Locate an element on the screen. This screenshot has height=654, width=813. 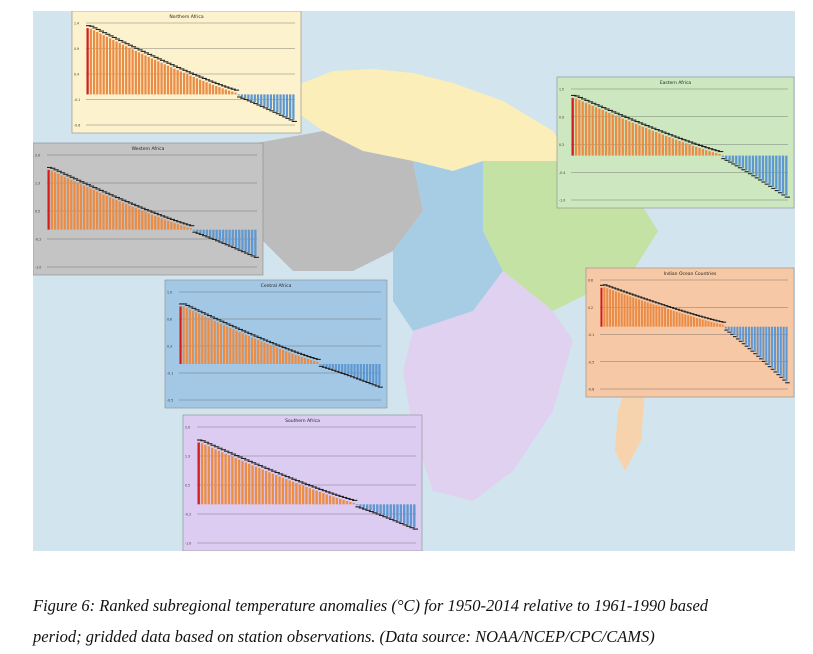
chart-title: Northern Africa is located at coordinates (186, 17).